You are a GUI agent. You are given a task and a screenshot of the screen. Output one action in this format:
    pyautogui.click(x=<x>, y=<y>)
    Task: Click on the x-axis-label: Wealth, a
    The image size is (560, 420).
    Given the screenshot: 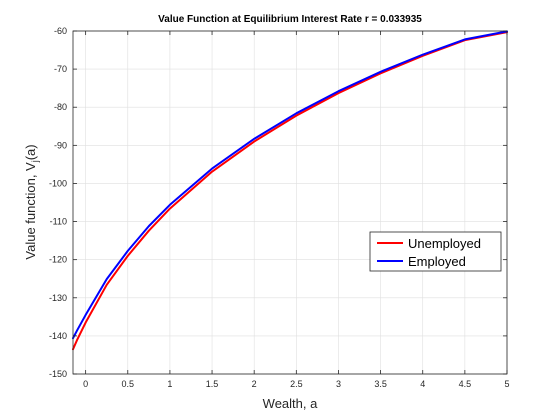 What is the action you would take?
    pyautogui.click(x=290, y=403)
    